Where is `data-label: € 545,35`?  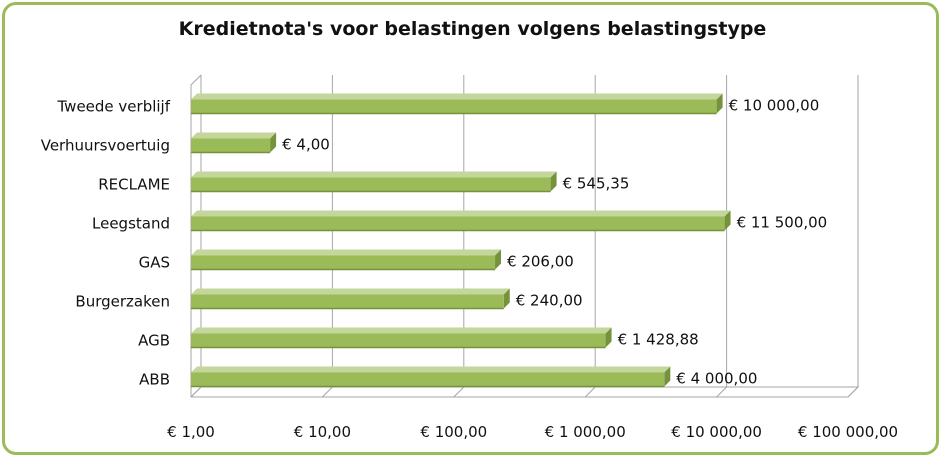 data-label: € 545,35 is located at coordinates (596, 184).